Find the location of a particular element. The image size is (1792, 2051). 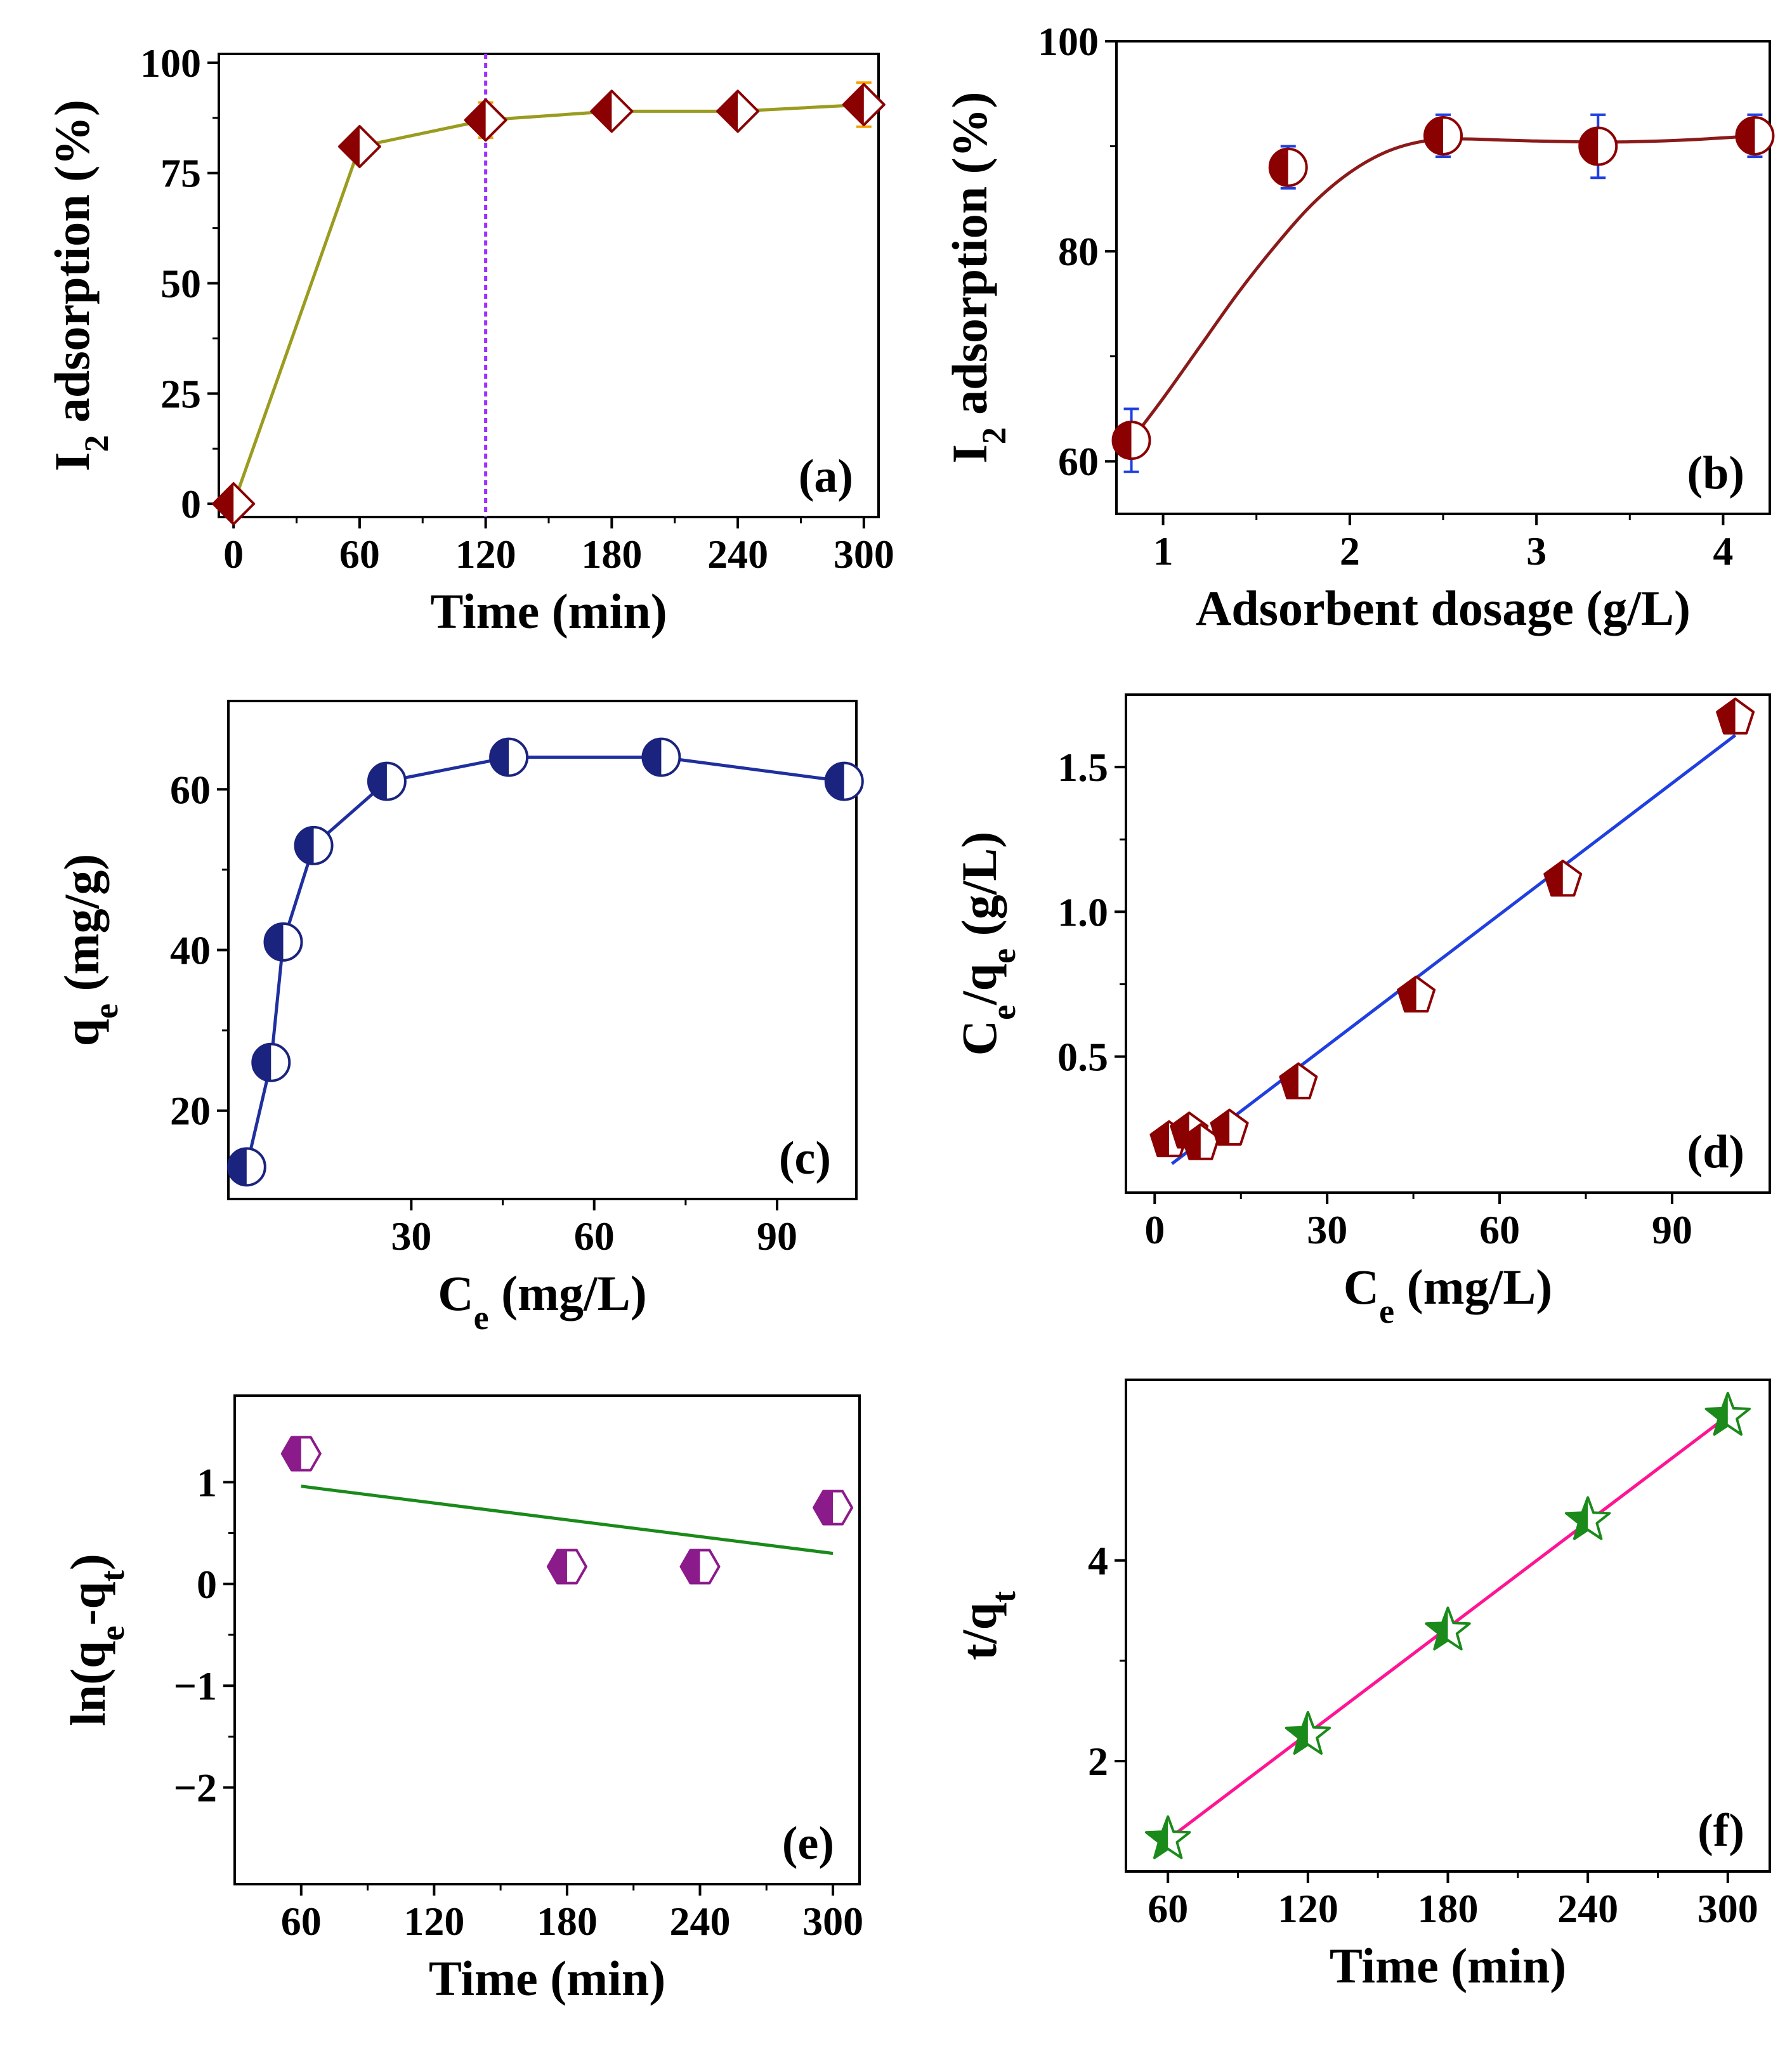

axis-title-part: Adsorbent dosage (g/L) is located at coordinates (1443, 608).